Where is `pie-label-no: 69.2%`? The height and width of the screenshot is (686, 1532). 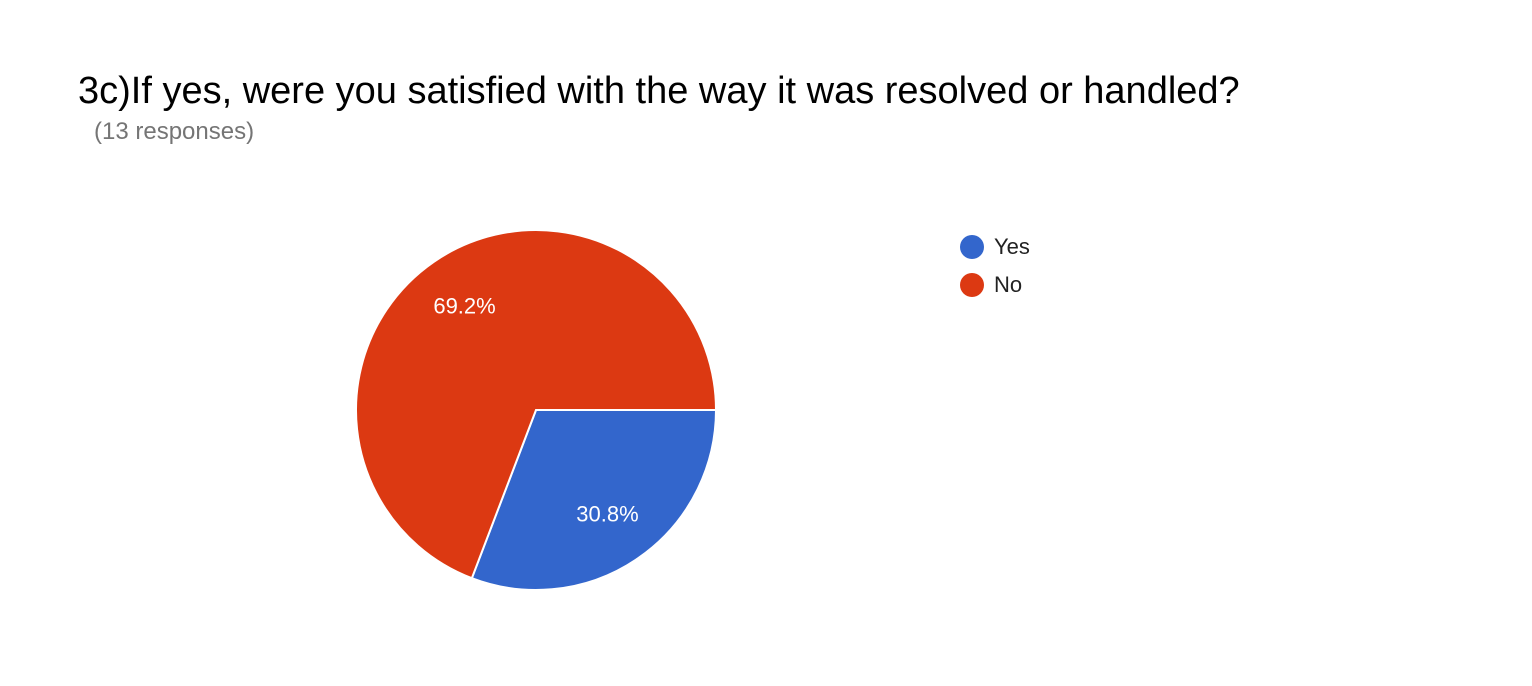 pie-label-no: 69.2% is located at coordinates (464, 306).